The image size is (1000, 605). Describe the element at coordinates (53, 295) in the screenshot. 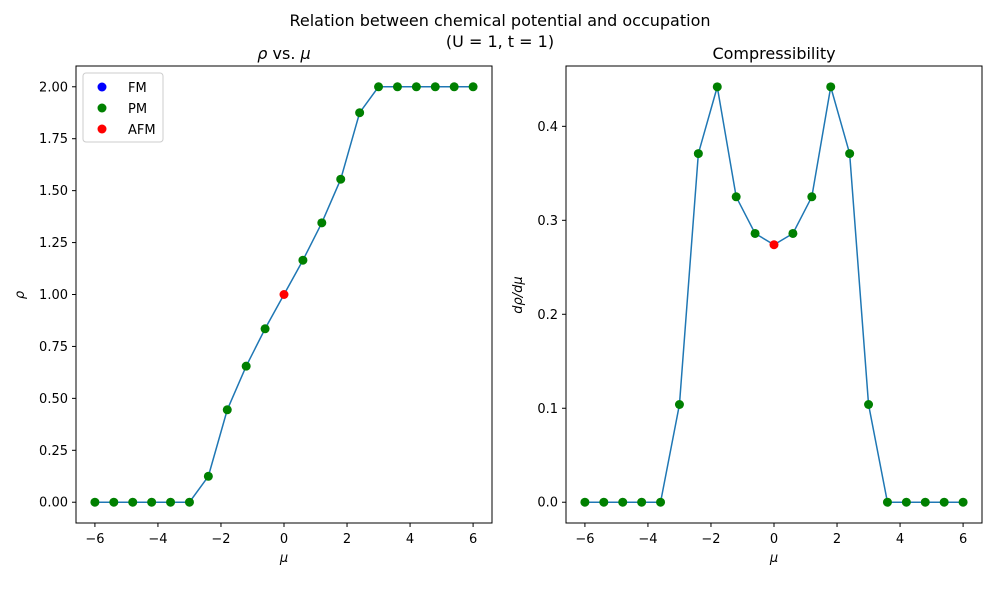

I see `y-tick-label: 1.00` at that location.